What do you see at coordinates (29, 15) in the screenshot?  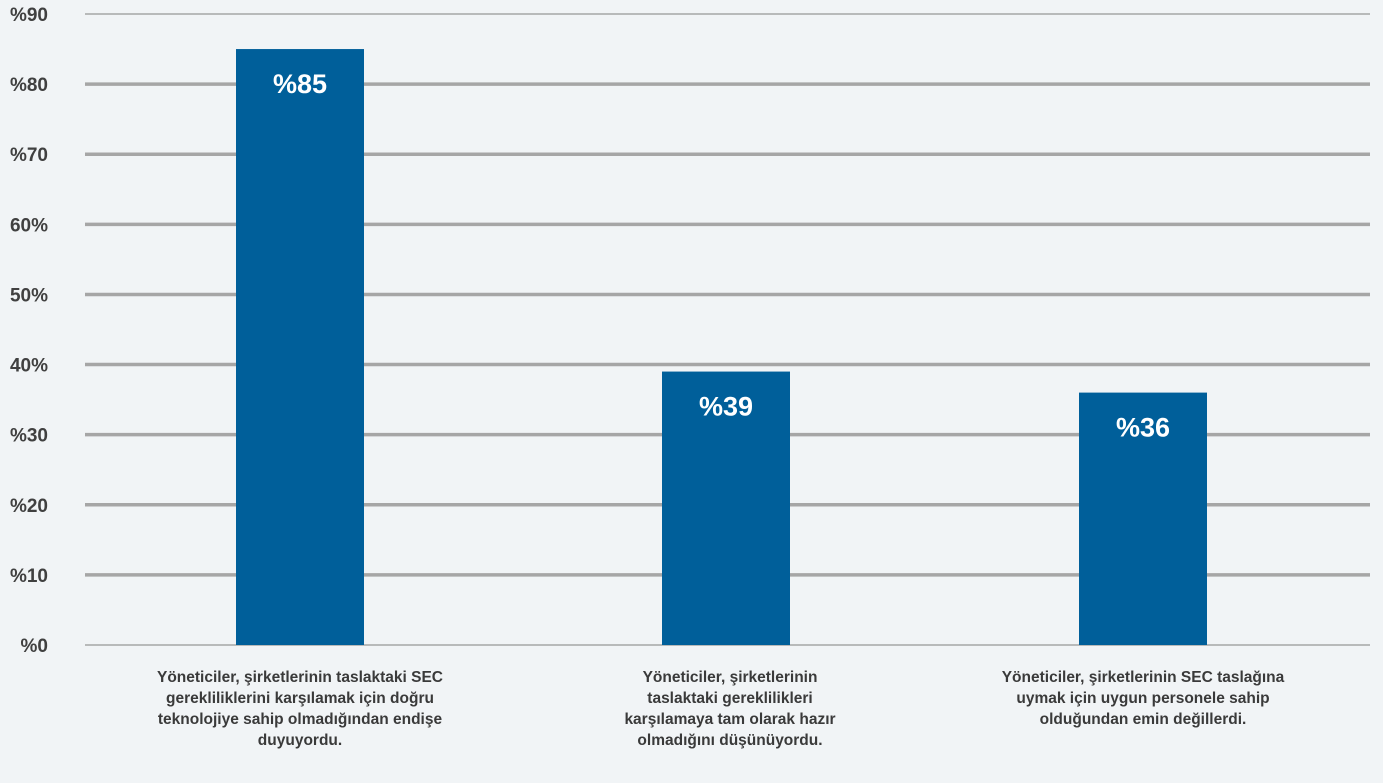 I see `y-tick-label: %90` at bounding box center [29, 15].